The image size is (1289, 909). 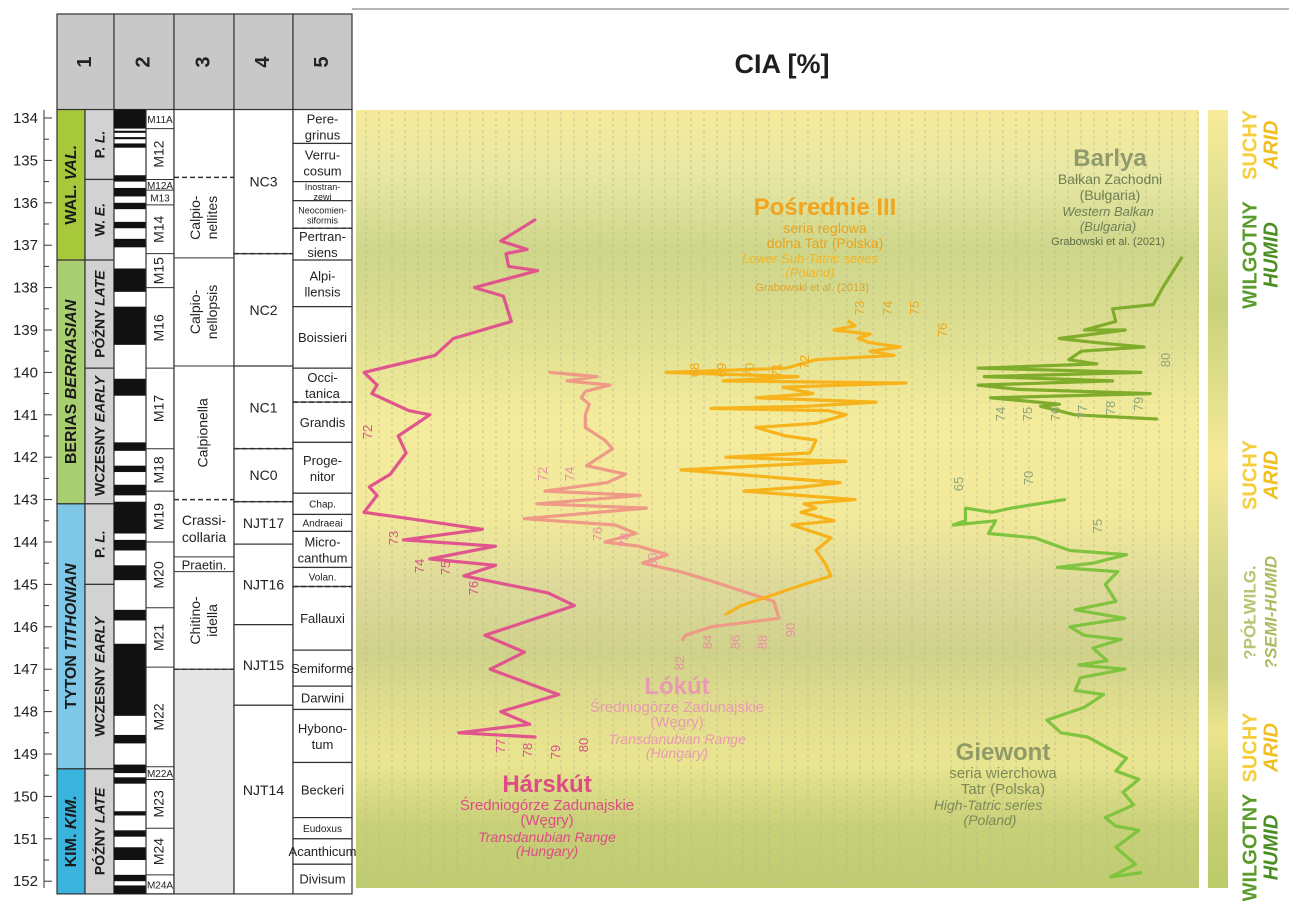 I want to click on locality-name: Lókút, so click(x=676, y=686).